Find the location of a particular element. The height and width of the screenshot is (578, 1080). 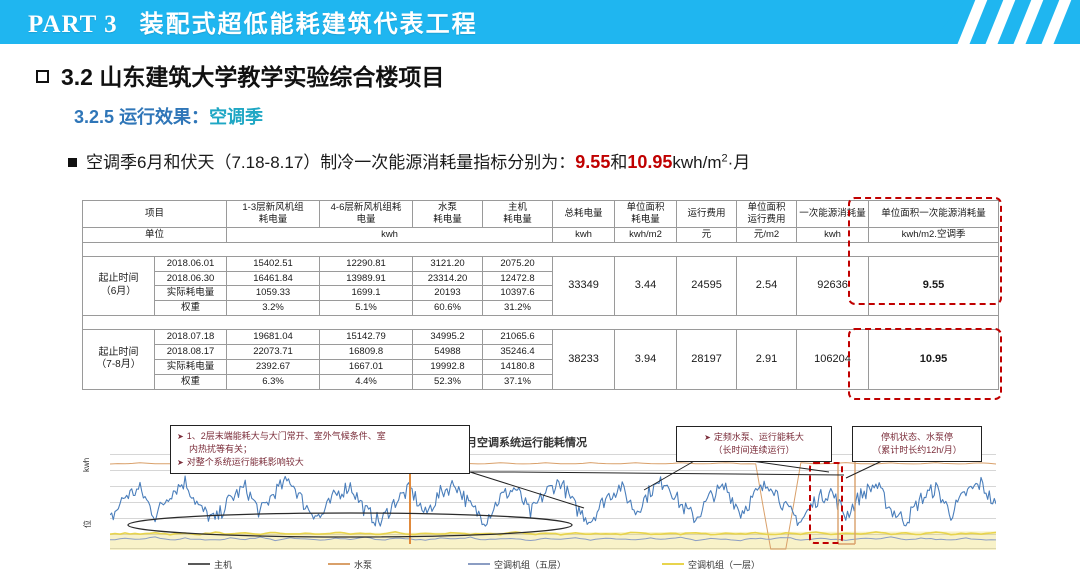

period-sub: （6月） is located at coordinates (118, 291).